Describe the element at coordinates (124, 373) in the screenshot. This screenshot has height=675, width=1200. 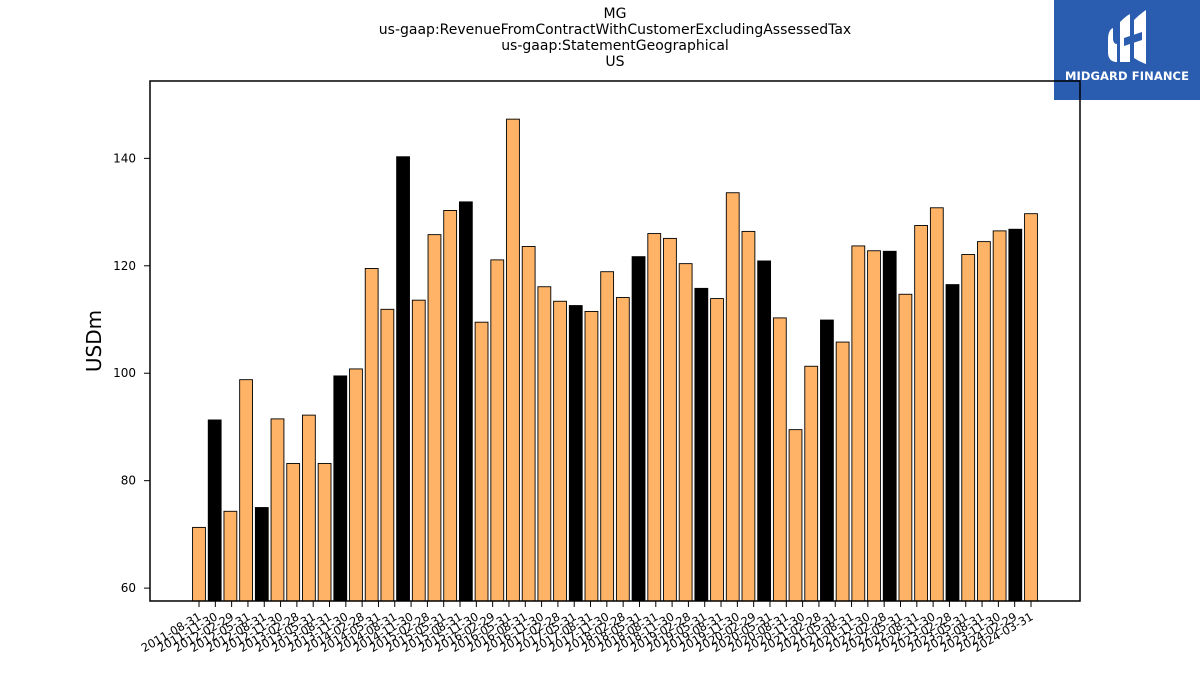
I see `y-tick-label-2: 100` at that location.